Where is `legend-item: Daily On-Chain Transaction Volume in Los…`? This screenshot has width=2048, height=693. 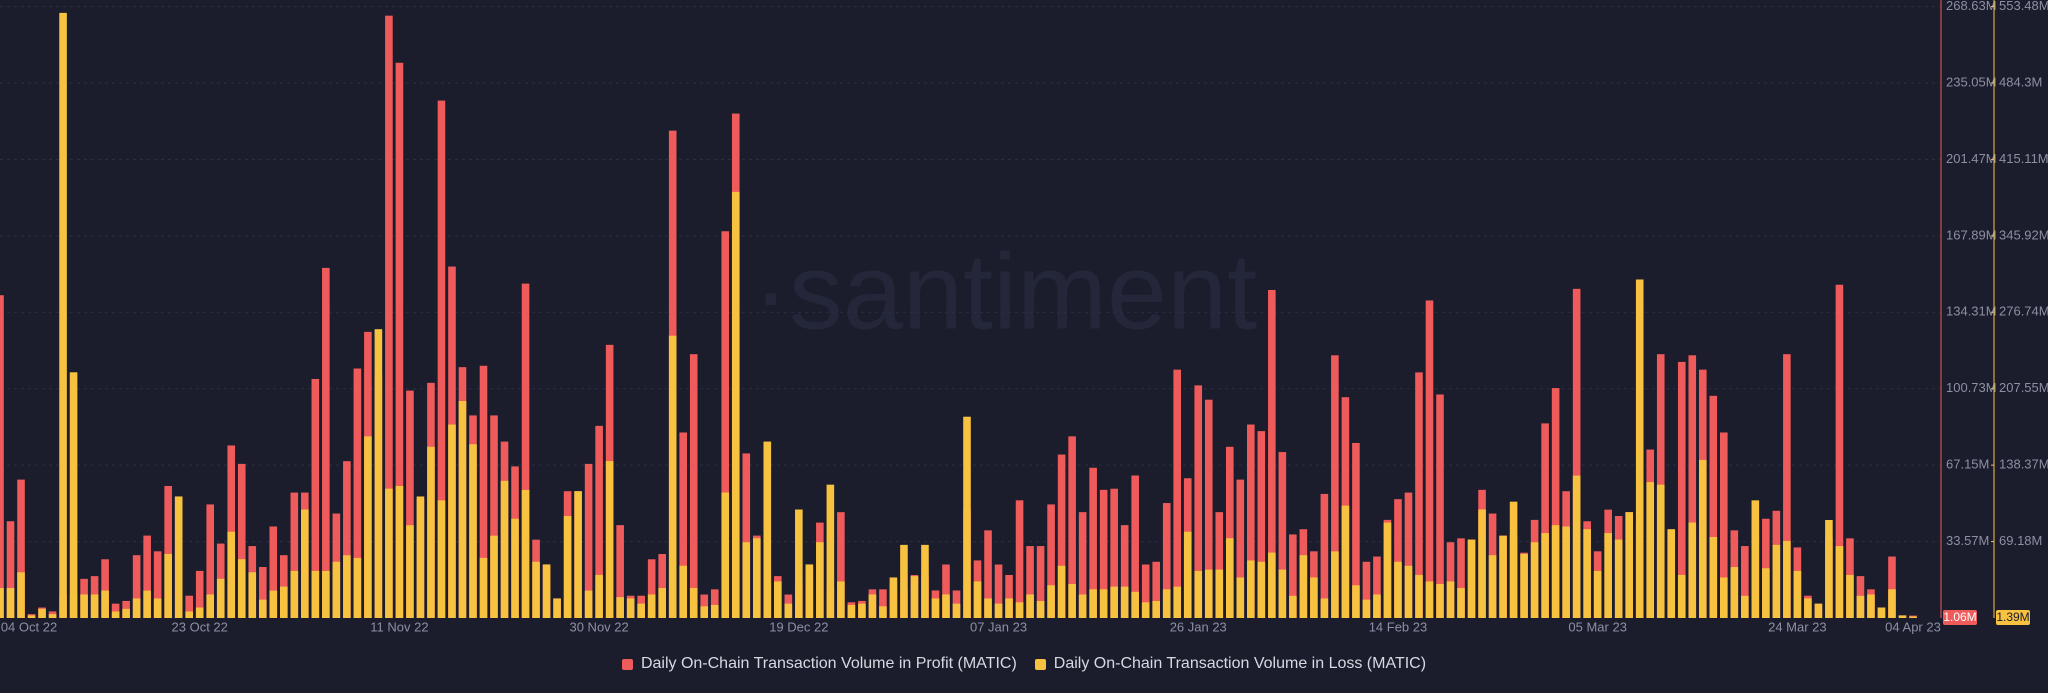
legend-item: Daily On-Chain Transaction Volume in Los… is located at coordinates (1230, 664).